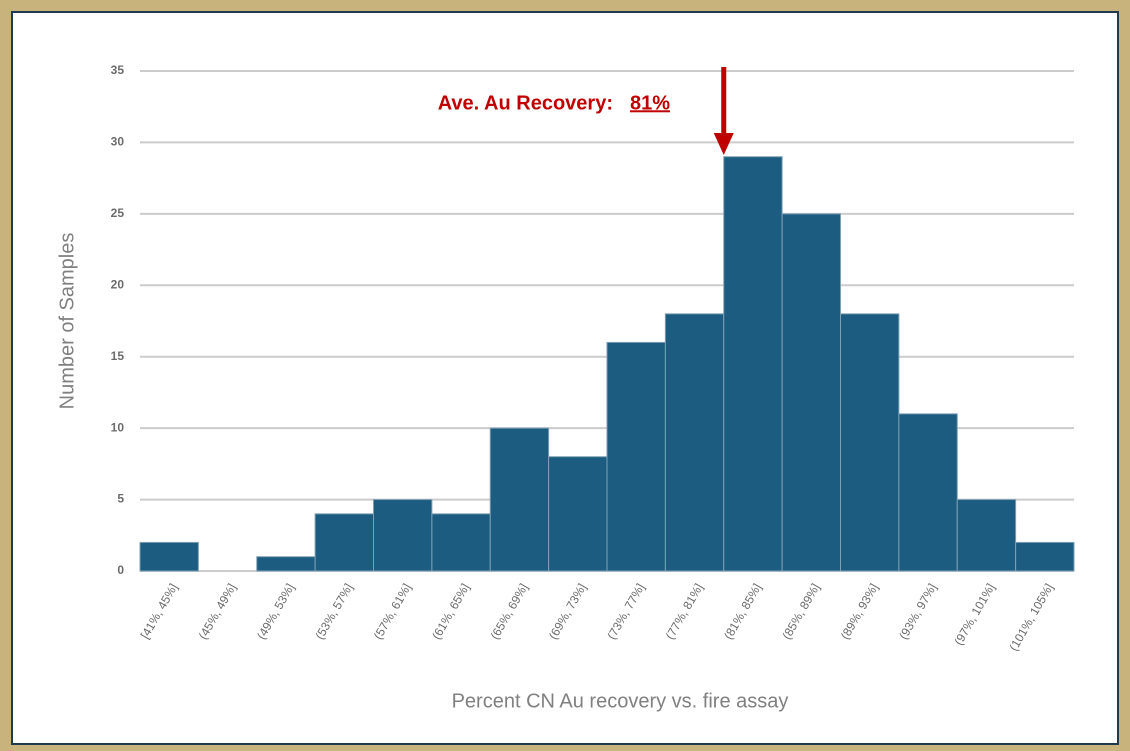 This screenshot has width=1130, height=751. What do you see at coordinates (118, 213) in the screenshot?
I see `y-tick-label: 25` at bounding box center [118, 213].